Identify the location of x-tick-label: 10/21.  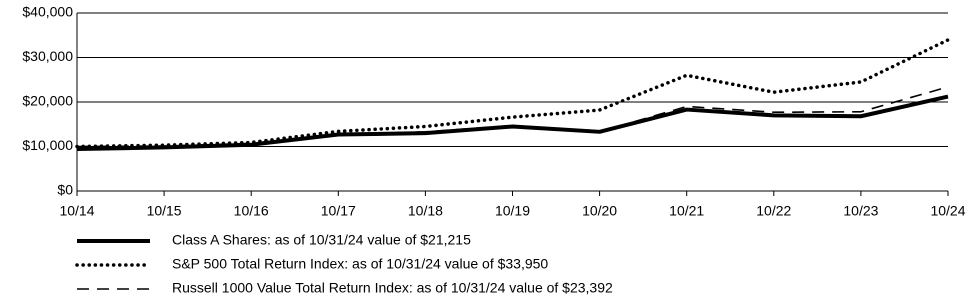
(686, 211).